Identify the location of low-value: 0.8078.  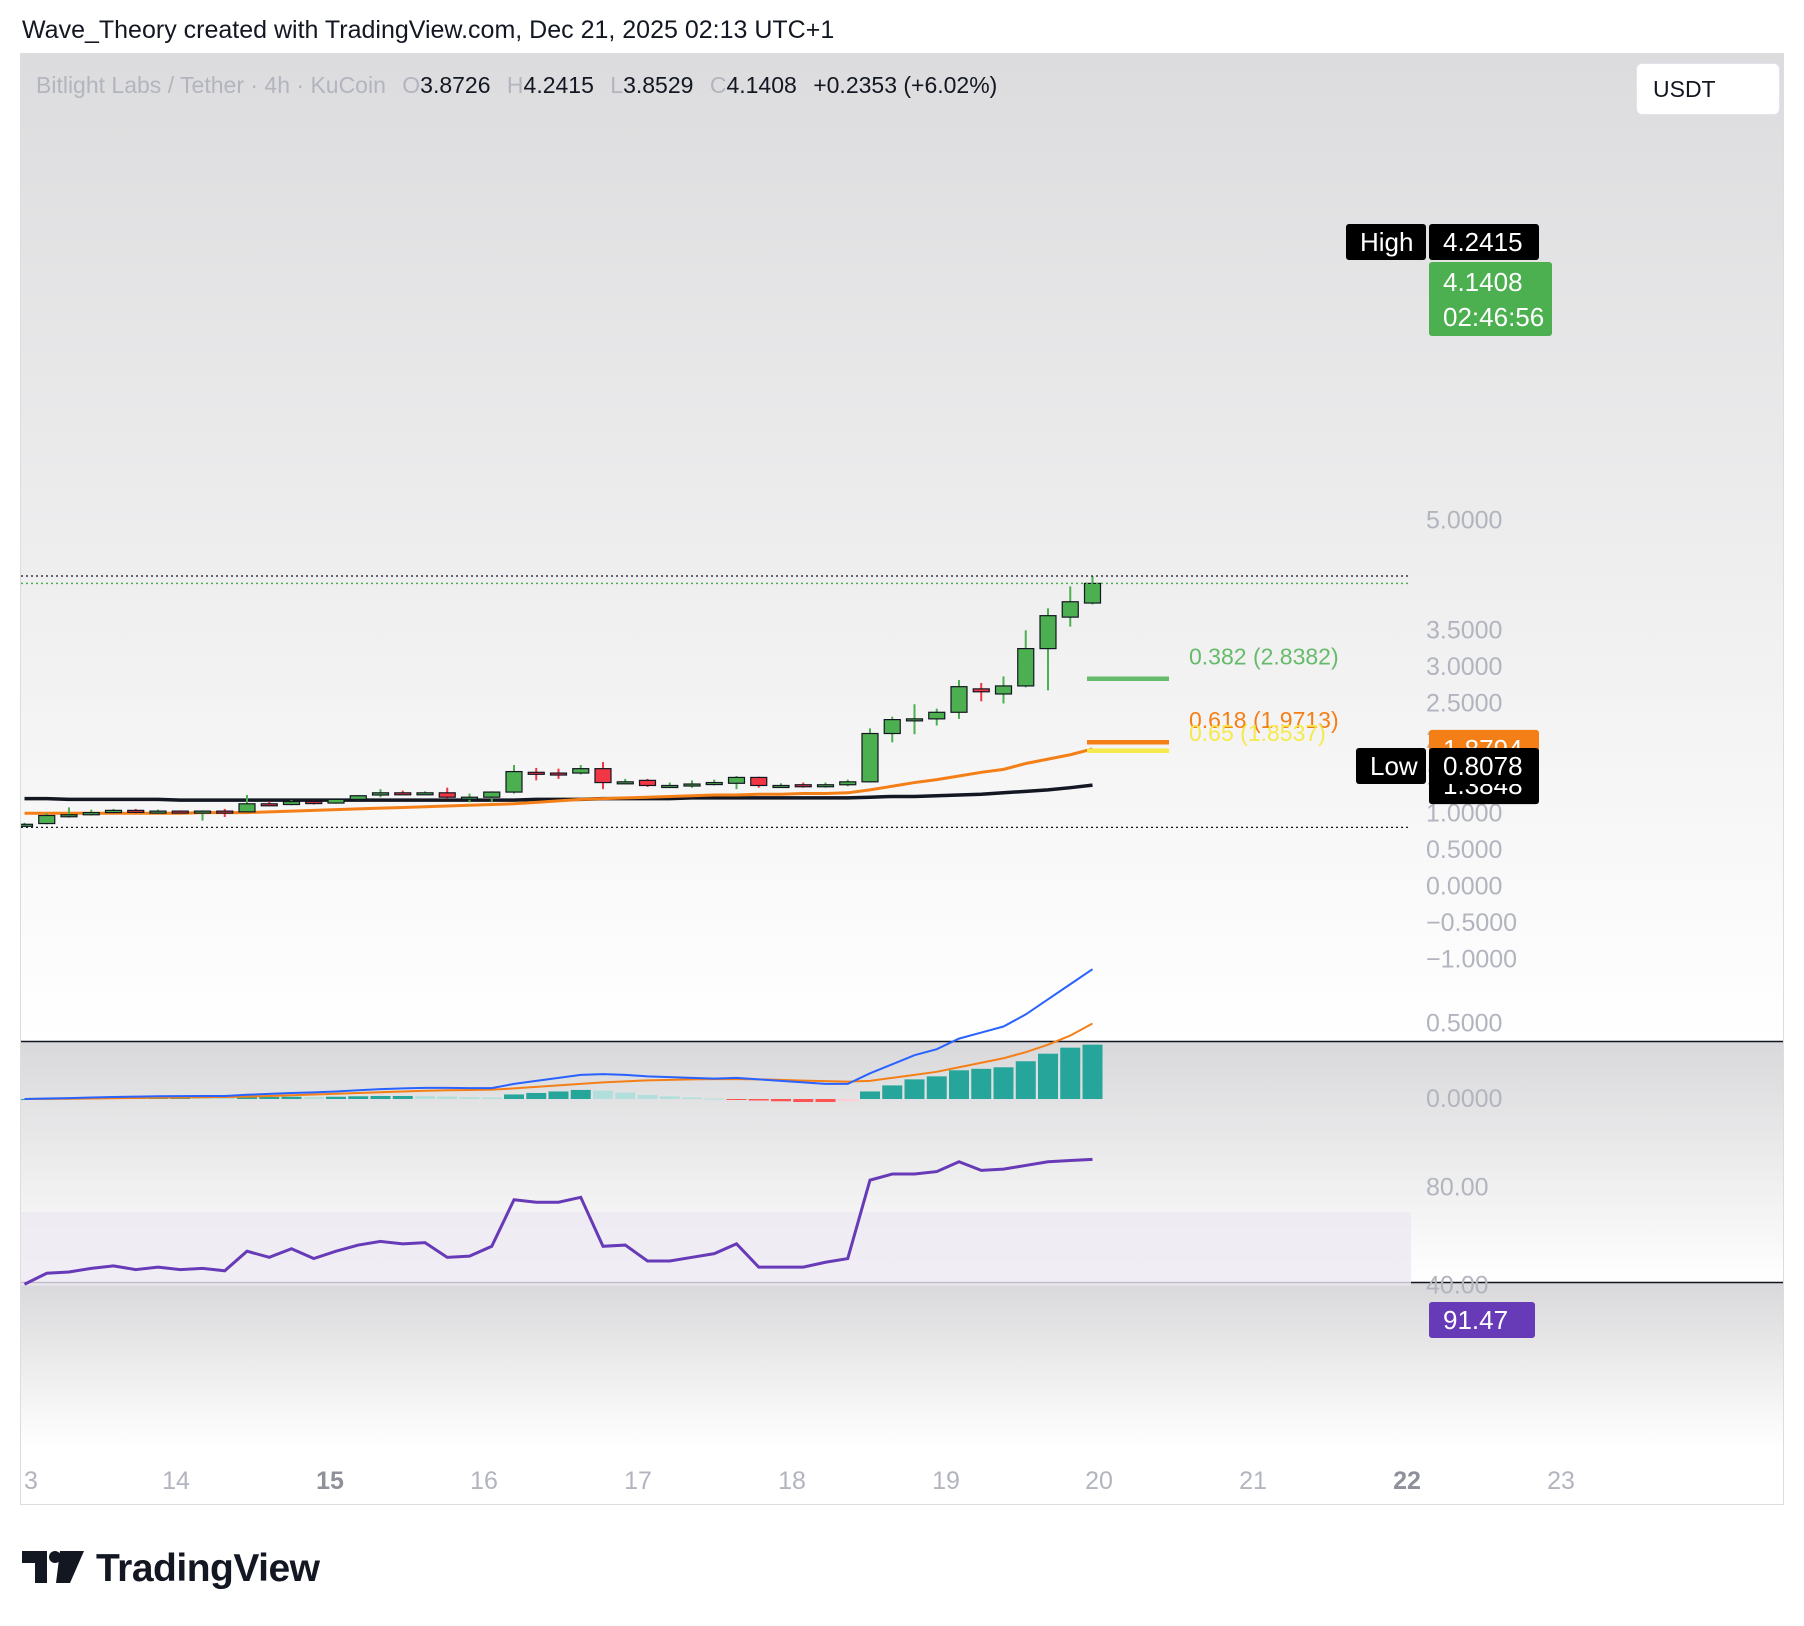
(1483, 766).